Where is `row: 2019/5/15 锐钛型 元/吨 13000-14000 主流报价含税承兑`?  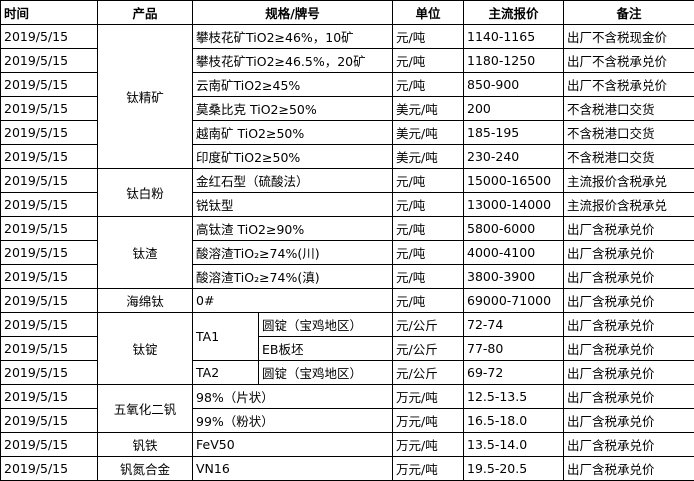 row: 2019/5/15 锐钛型 元/吨 13000-14000 主流报价含税承兑 is located at coordinates (347, 204).